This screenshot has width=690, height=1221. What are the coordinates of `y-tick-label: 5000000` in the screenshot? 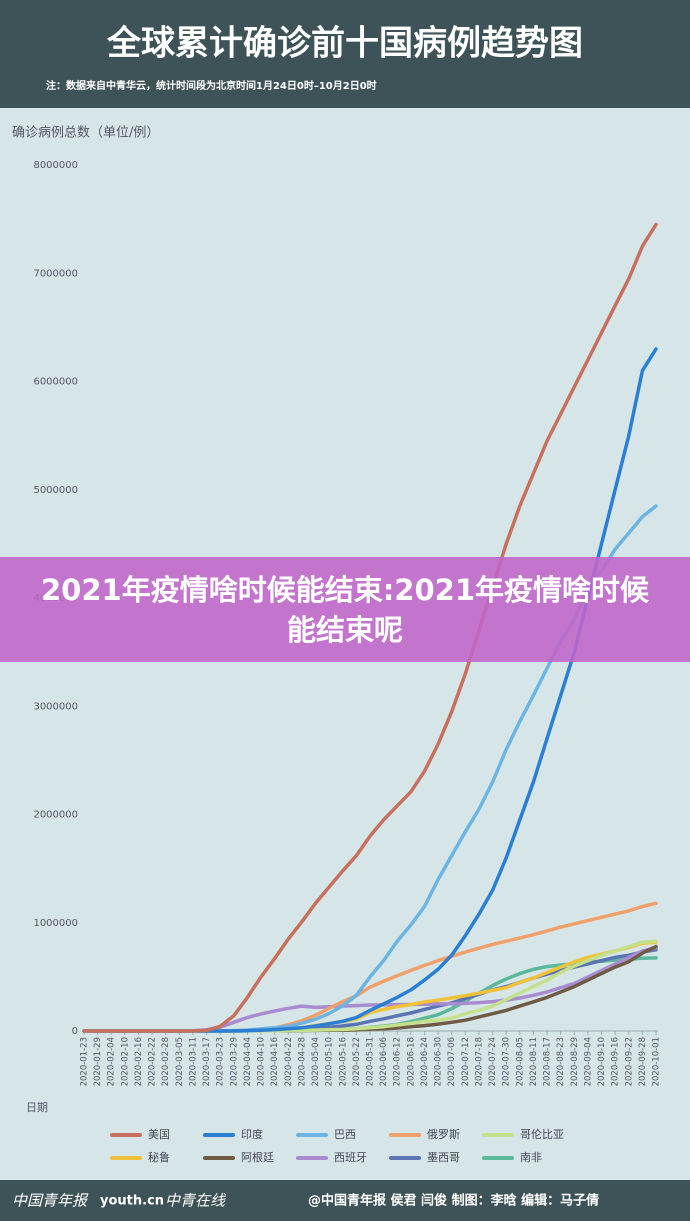 It's located at (55, 490).